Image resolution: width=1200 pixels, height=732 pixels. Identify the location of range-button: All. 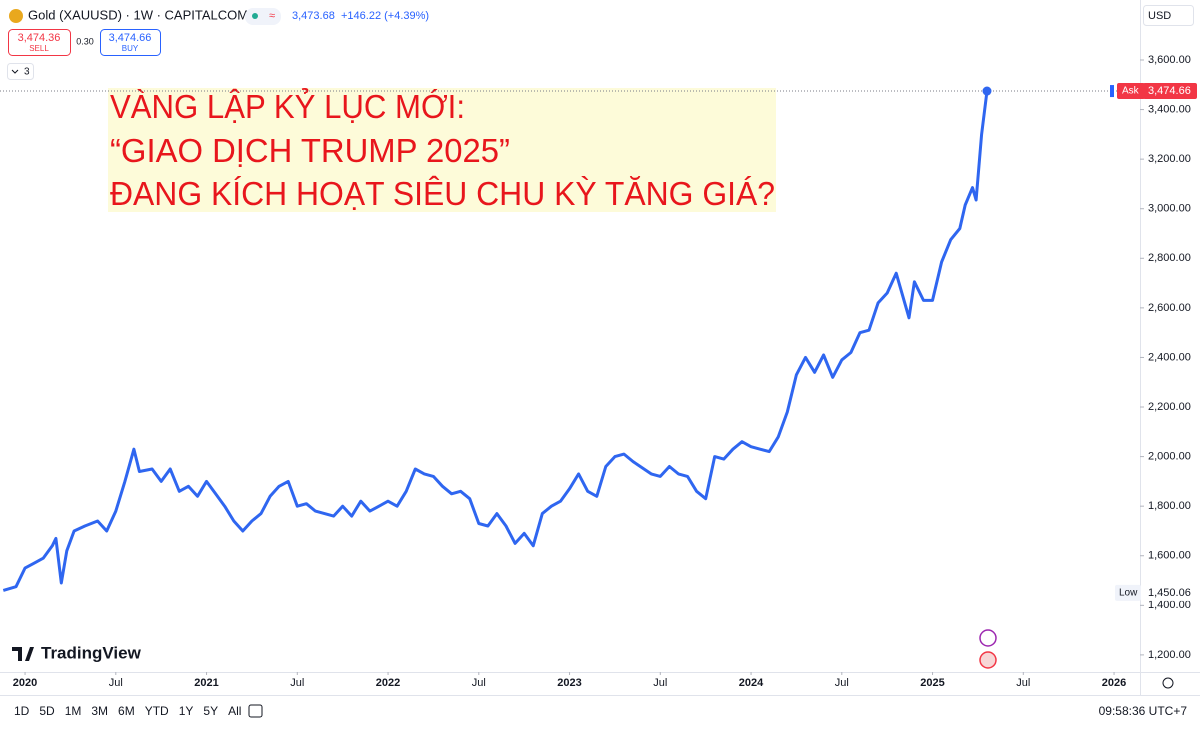
(234, 711).